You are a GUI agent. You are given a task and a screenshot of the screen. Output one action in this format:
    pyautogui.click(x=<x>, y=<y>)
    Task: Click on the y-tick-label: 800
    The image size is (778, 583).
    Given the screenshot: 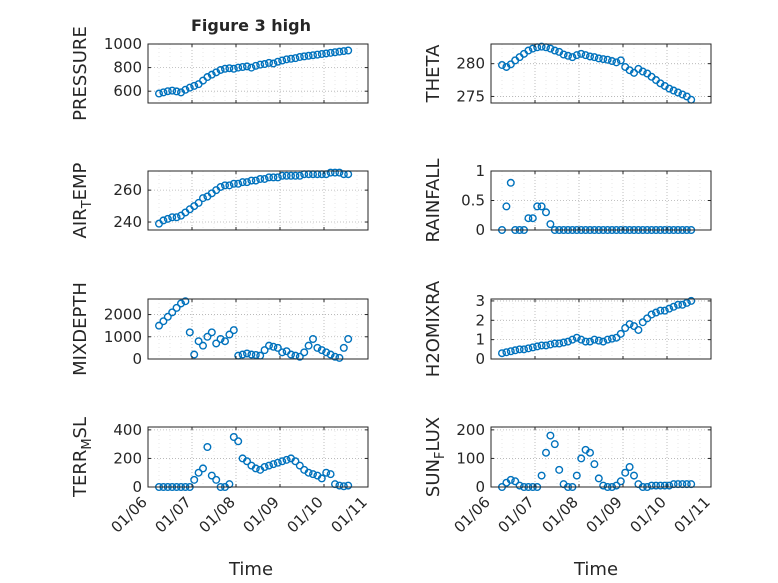 What is the action you would take?
    pyautogui.click(x=127, y=68)
    